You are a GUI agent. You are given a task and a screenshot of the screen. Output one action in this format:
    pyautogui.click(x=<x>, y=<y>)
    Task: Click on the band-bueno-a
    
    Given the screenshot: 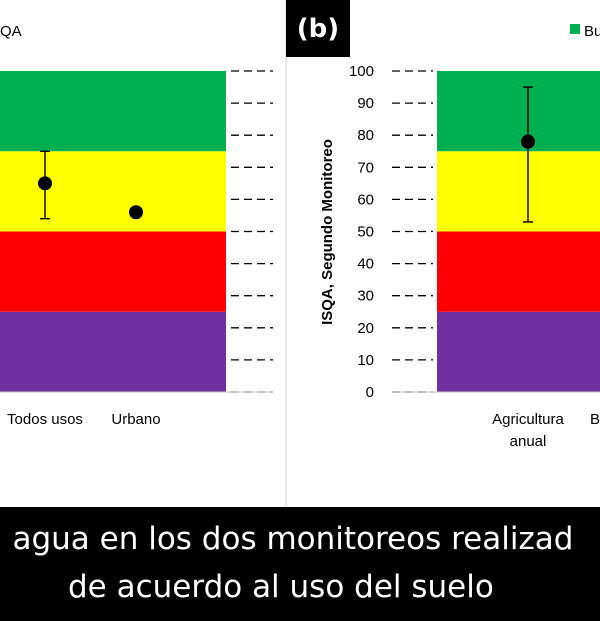 What is the action you would take?
    pyautogui.click(x=113, y=111)
    